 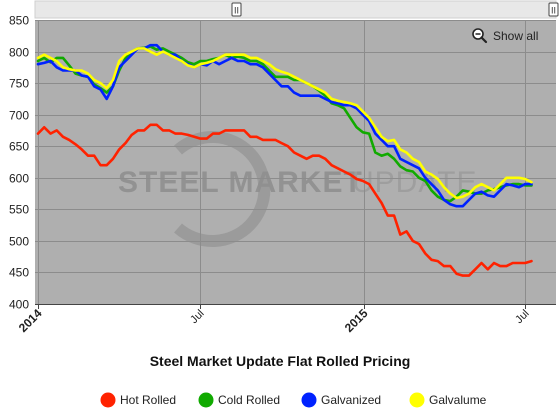 I want to click on y-tick-label: 500, so click(x=19, y=242).